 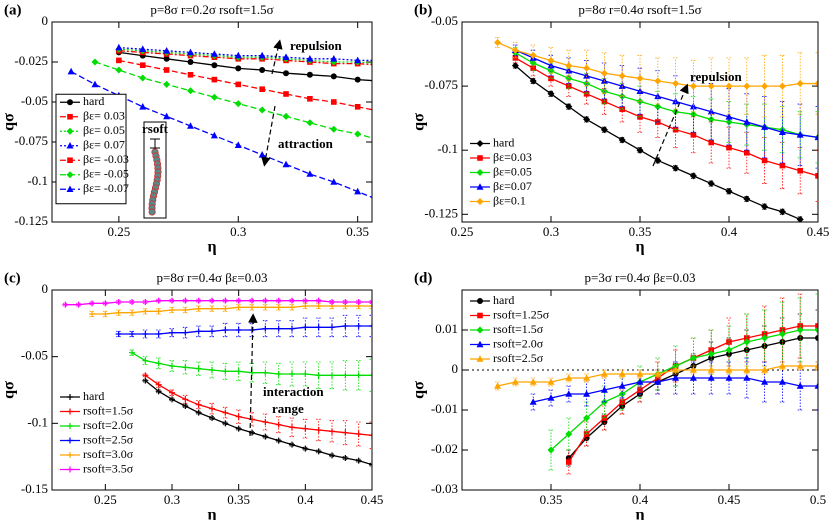 What do you see at coordinates (45, 20) in the screenshot?
I see `y-tick-label: 0` at bounding box center [45, 20].